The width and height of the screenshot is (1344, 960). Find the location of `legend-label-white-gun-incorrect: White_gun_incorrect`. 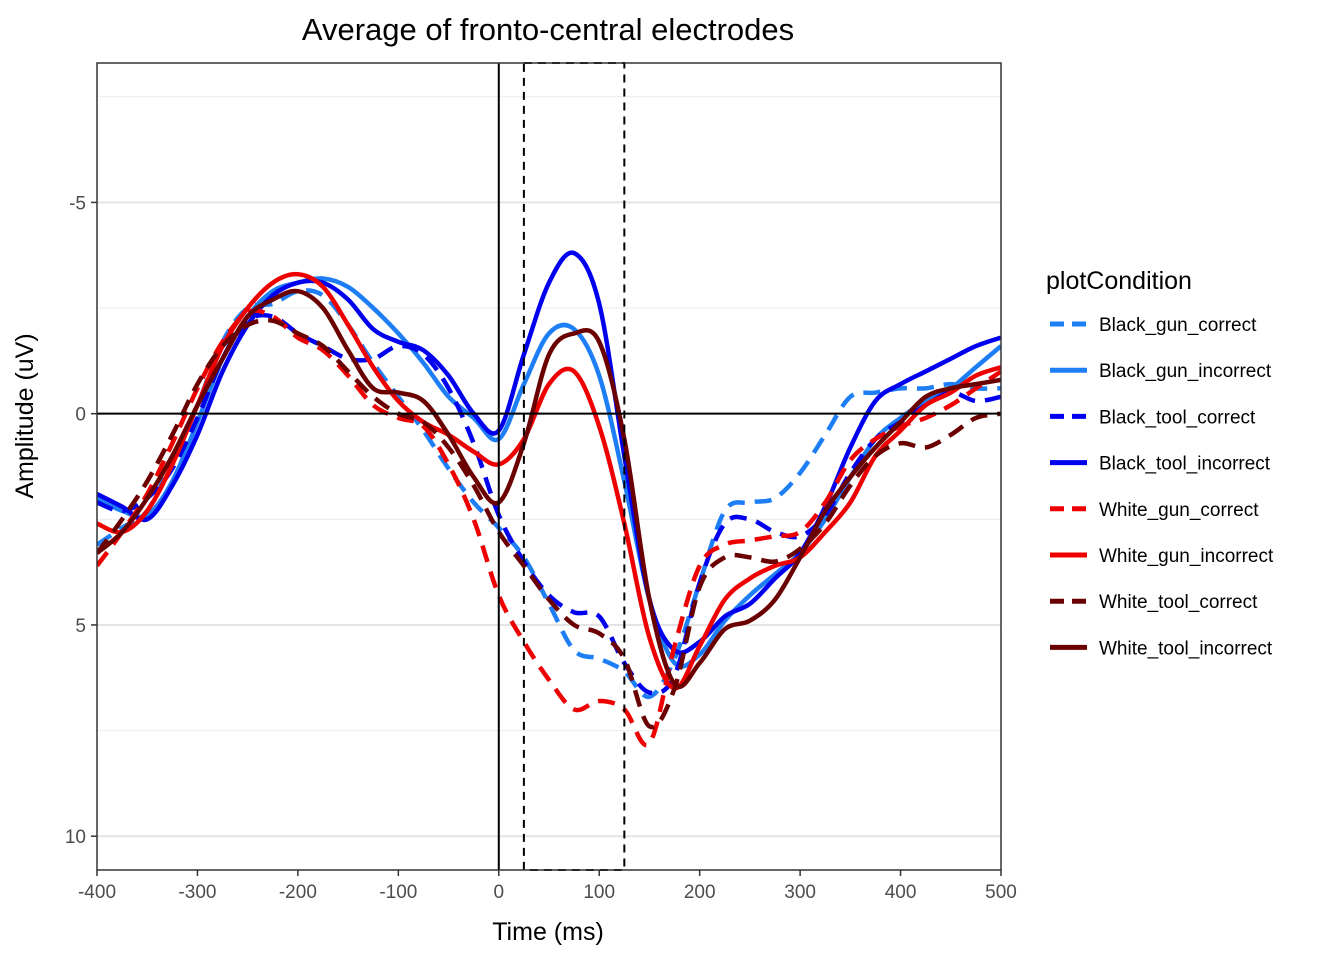

legend-label-white-gun-incorrect: White_gun_incorrect is located at coordinates (1186, 556).